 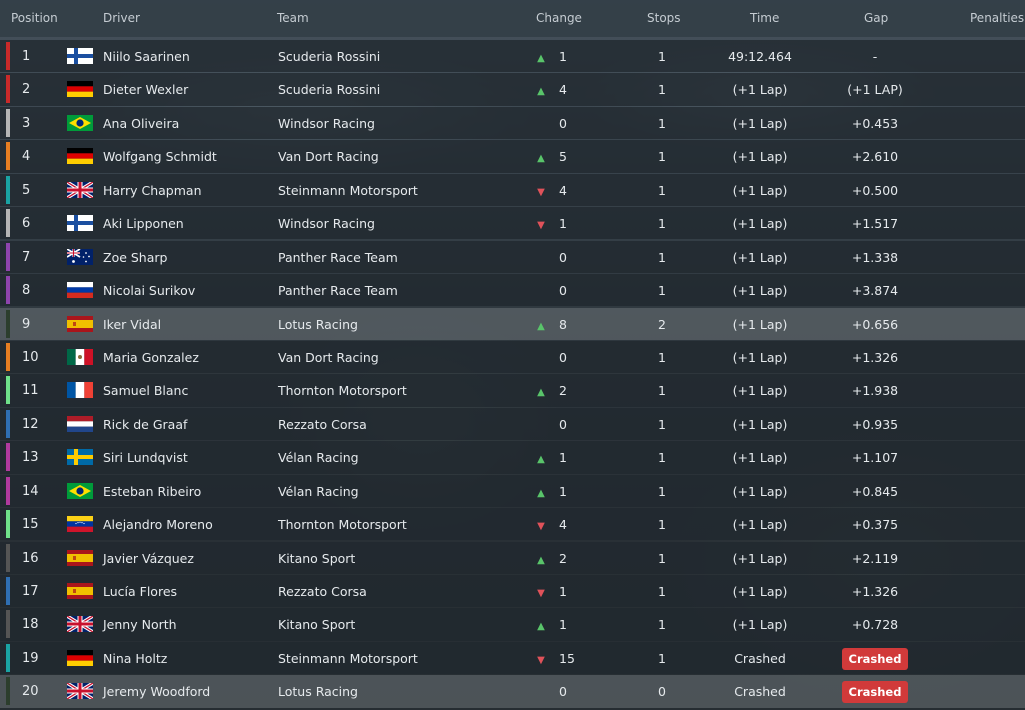 I want to click on netherlands-flag-icon, so click(x=80, y=423).